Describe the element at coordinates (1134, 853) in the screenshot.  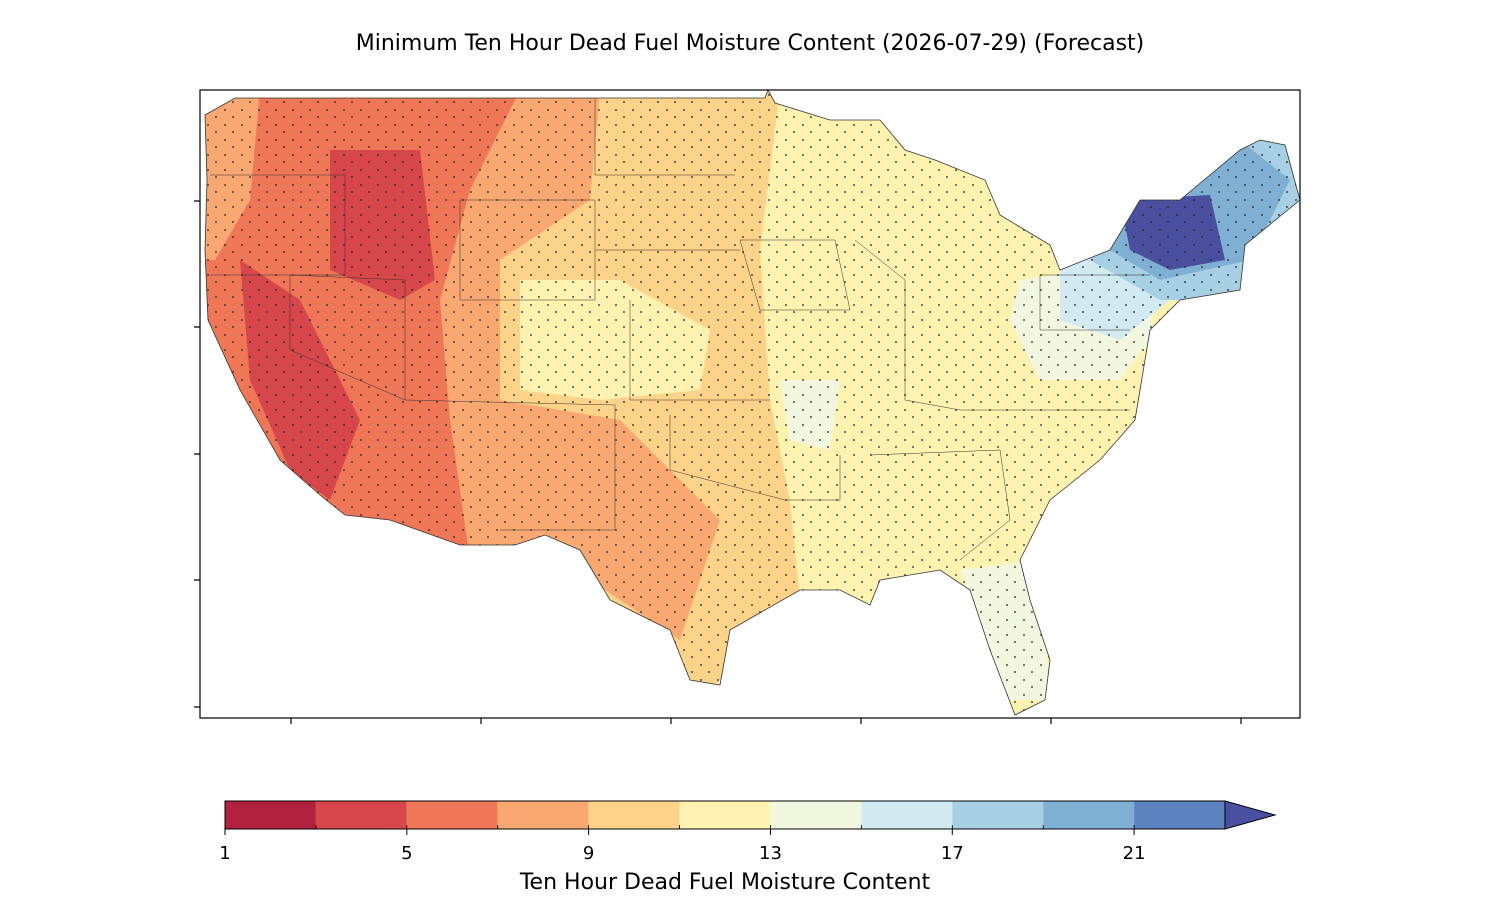
I see `colorbar-tick-label: 21` at that location.